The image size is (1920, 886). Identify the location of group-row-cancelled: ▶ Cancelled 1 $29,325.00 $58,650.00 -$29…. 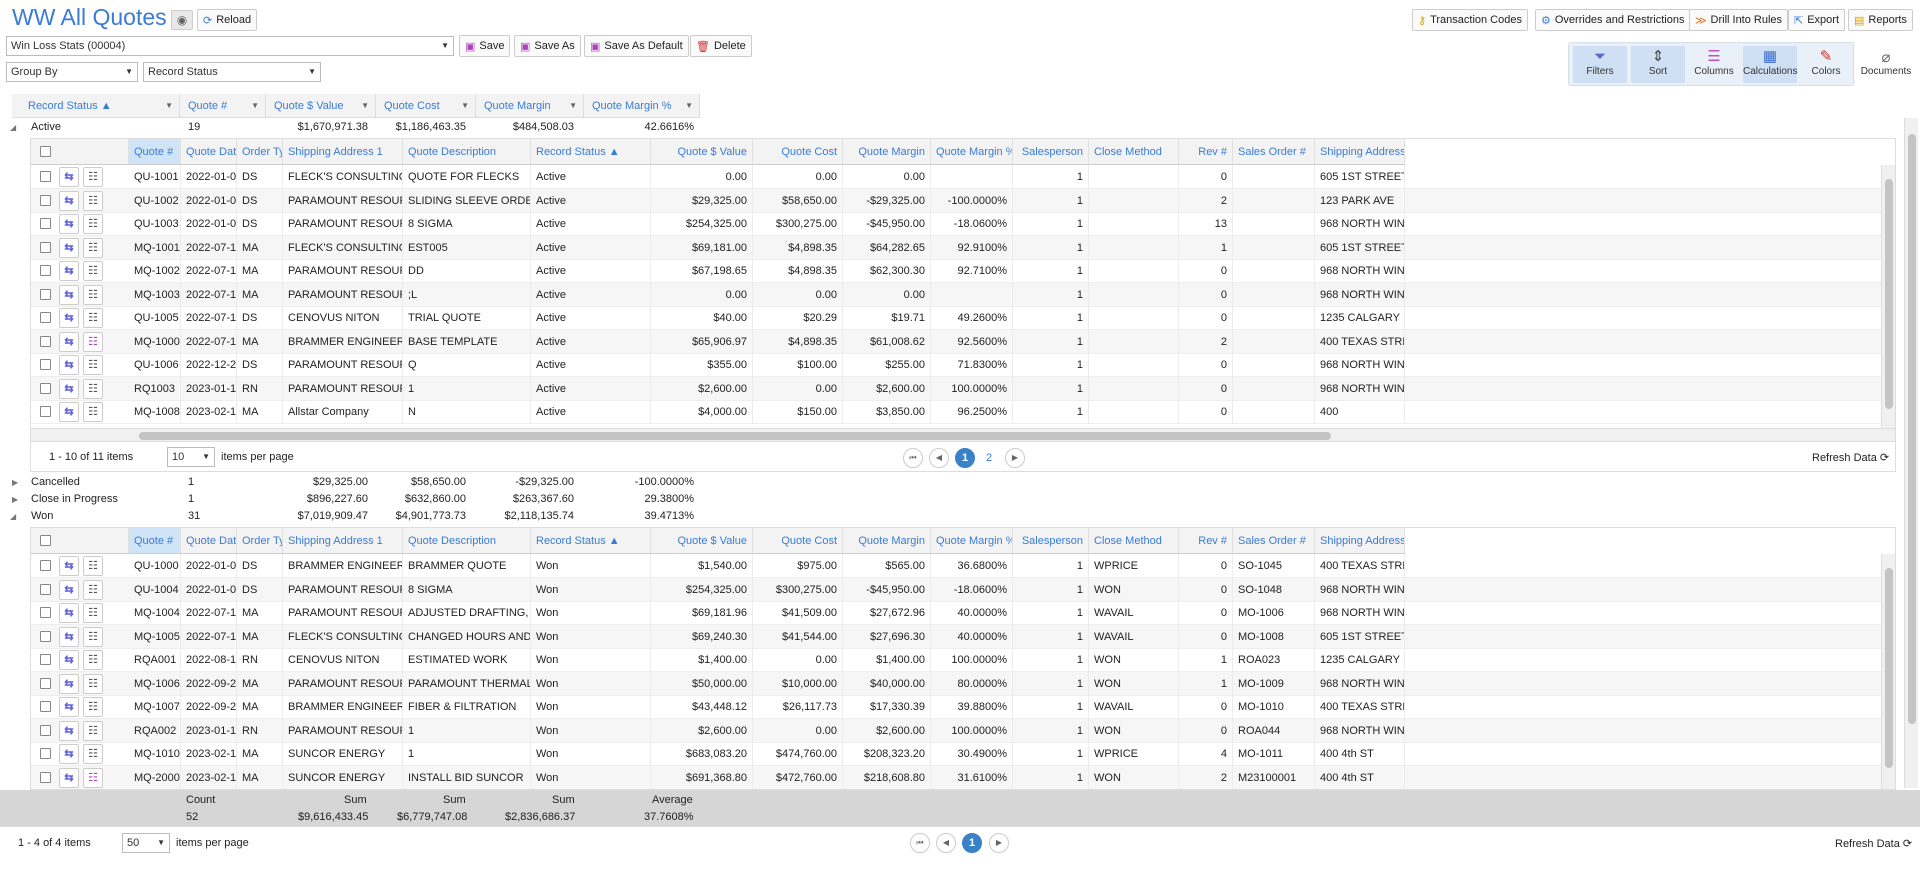
(356, 482).